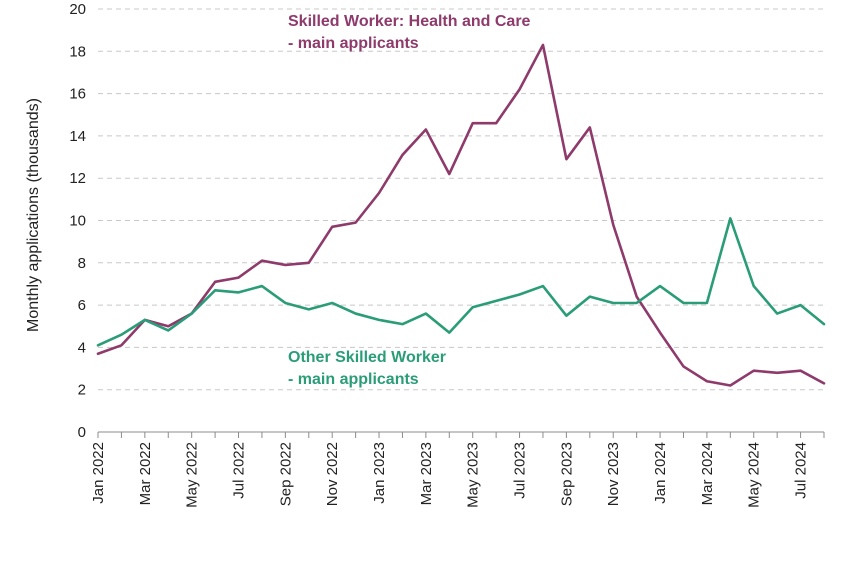  What do you see at coordinates (77, 136) in the screenshot?
I see `y-tick-label-14: 14` at bounding box center [77, 136].